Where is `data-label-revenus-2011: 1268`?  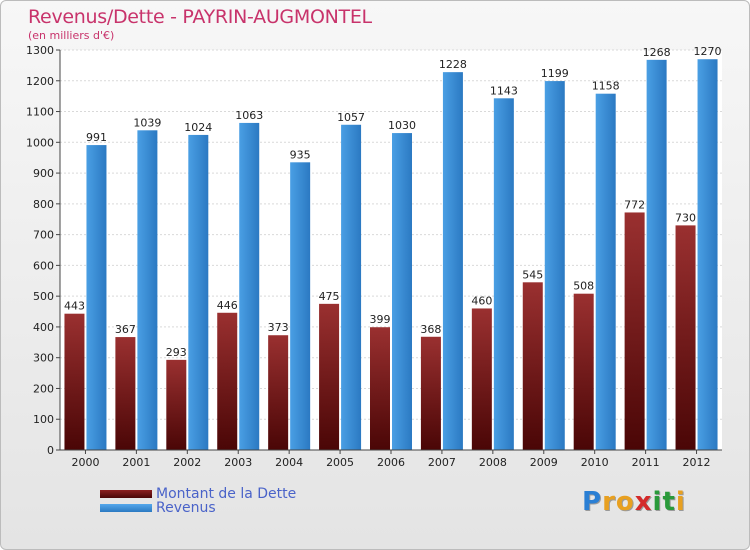
data-label-revenus-2011: 1268 is located at coordinates (657, 52).